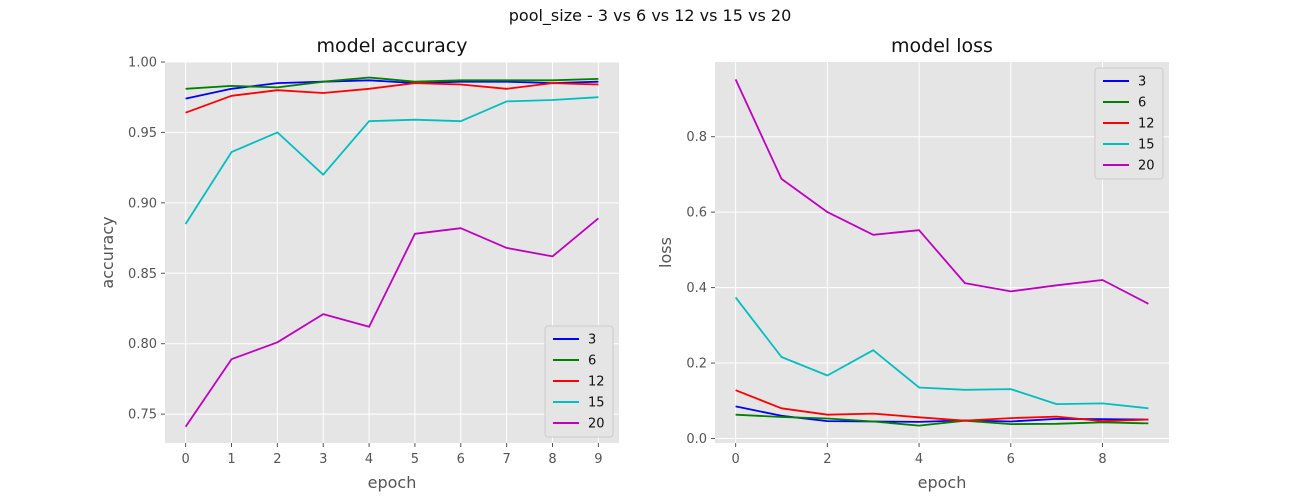 This screenshot has height=500, width=1300. I want to click on y-tick-label: 0.6, so click(696, 213).